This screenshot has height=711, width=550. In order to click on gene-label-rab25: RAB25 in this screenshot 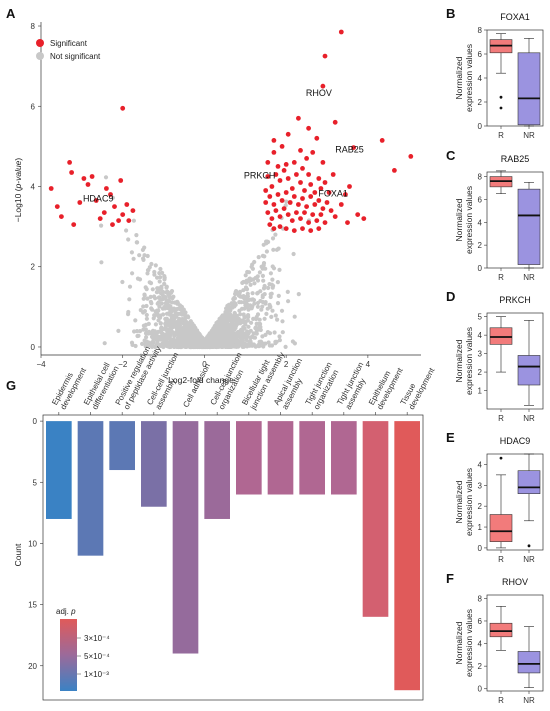, I will do `click(349, 149)`.